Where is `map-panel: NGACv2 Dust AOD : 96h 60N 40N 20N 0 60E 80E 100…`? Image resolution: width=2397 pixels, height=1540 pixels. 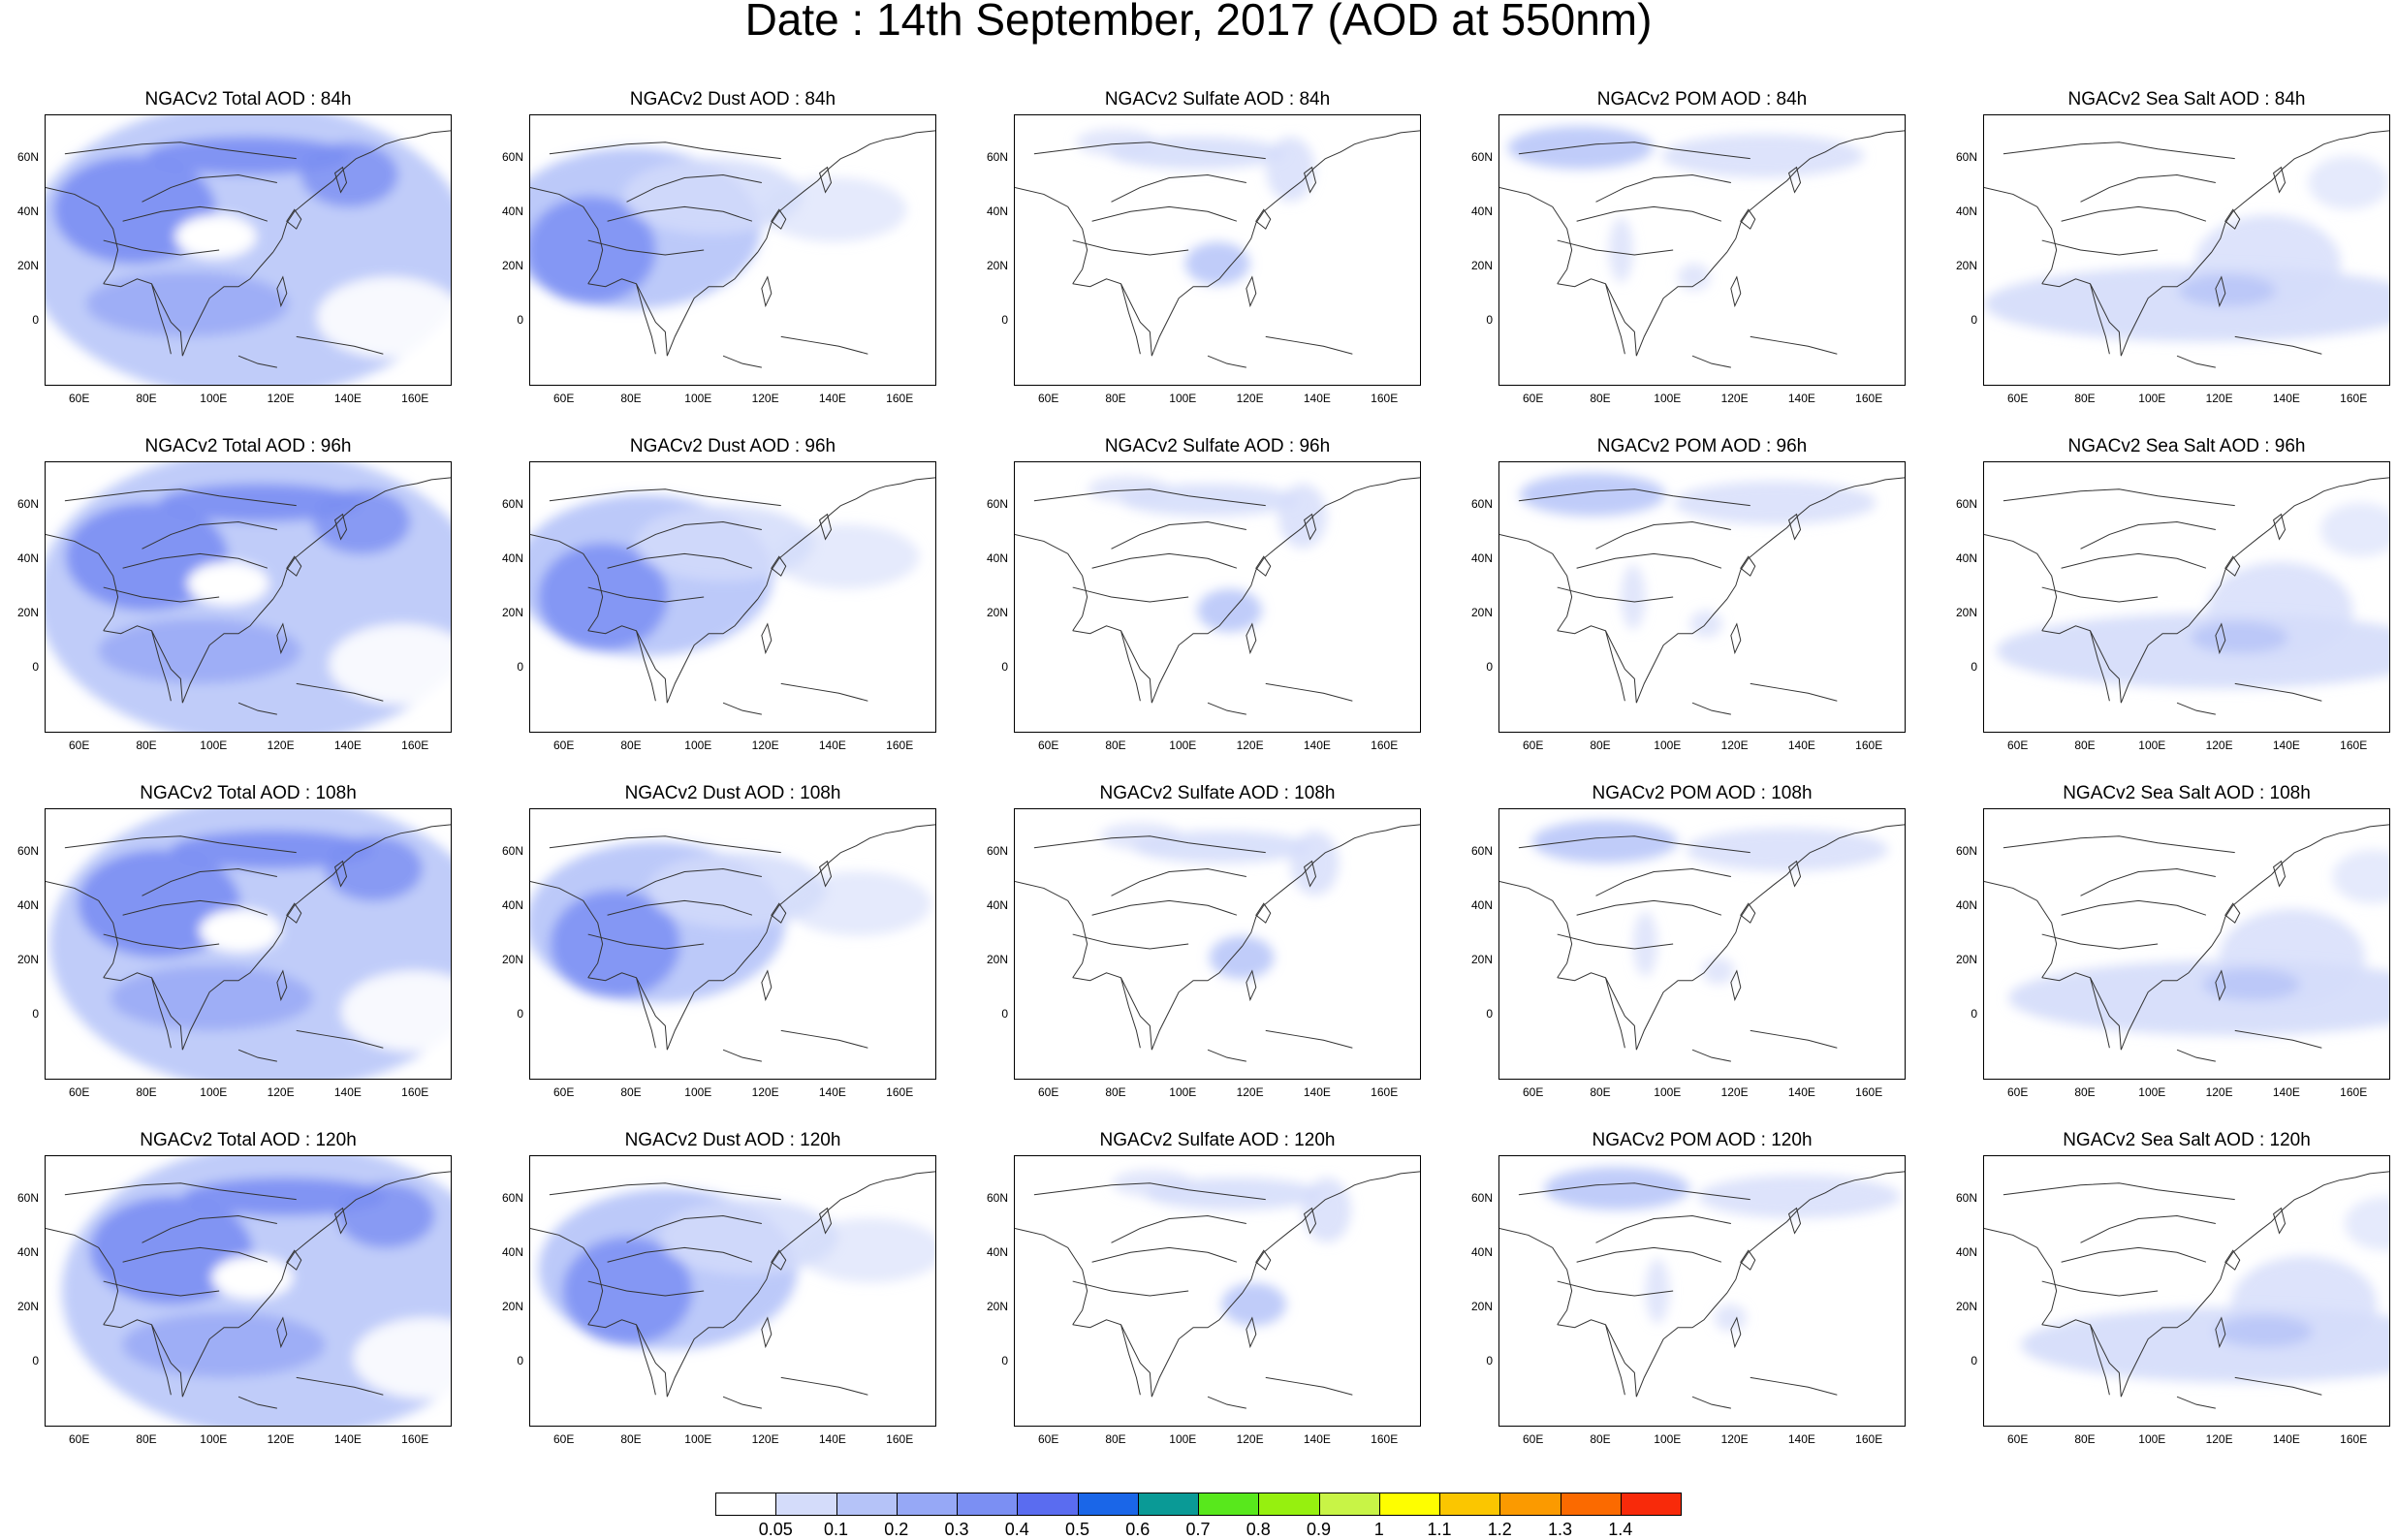
map-panel: NGACv2 Dust AOD : 96h 60N 40N 20N 0 60E 80E 100… is located at coordinates (742, 601).